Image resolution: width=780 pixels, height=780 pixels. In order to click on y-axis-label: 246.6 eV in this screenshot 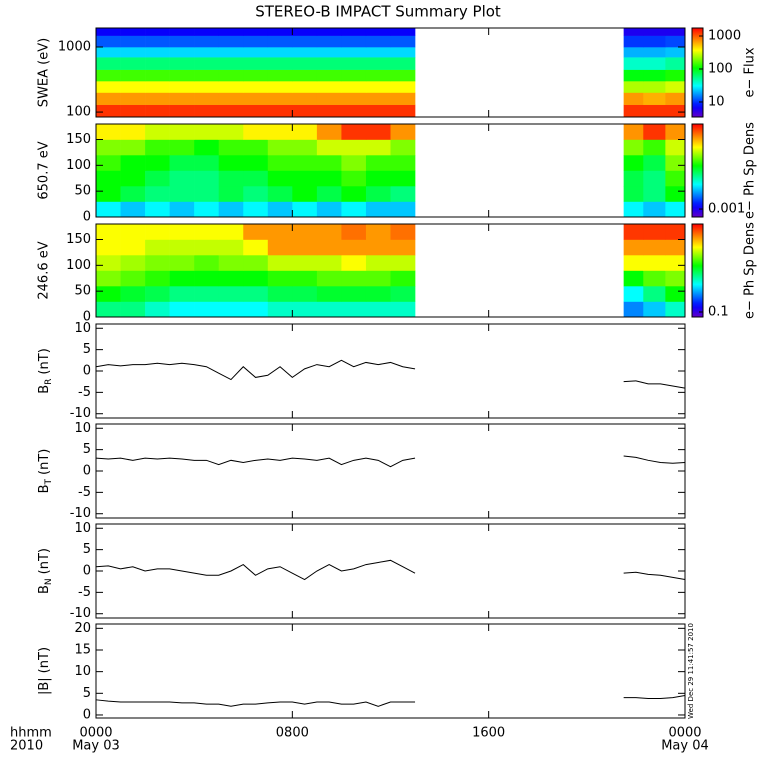, I will do `click(44, 270)`.